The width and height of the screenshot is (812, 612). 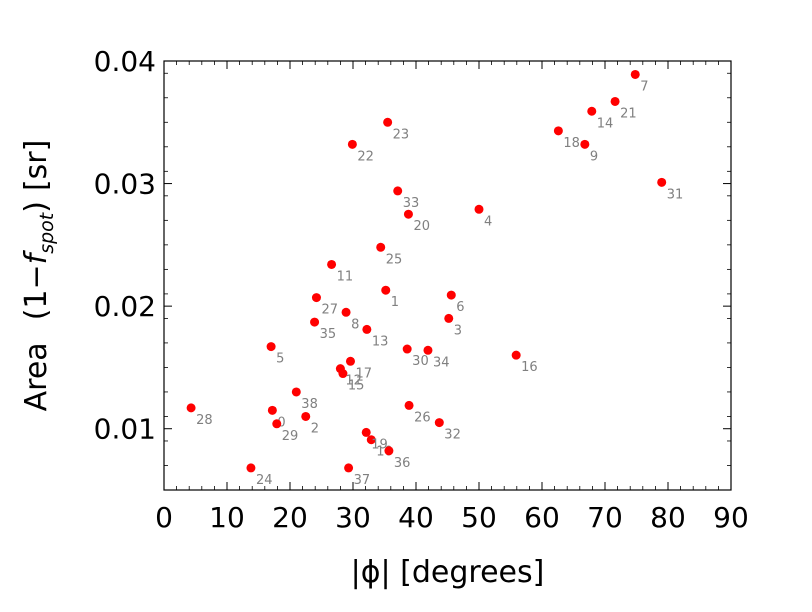 What do you see at coordinates (125, 429) in the screenshot?
I see `y-tick-label: 0.01` at bounding box center [125, 429].